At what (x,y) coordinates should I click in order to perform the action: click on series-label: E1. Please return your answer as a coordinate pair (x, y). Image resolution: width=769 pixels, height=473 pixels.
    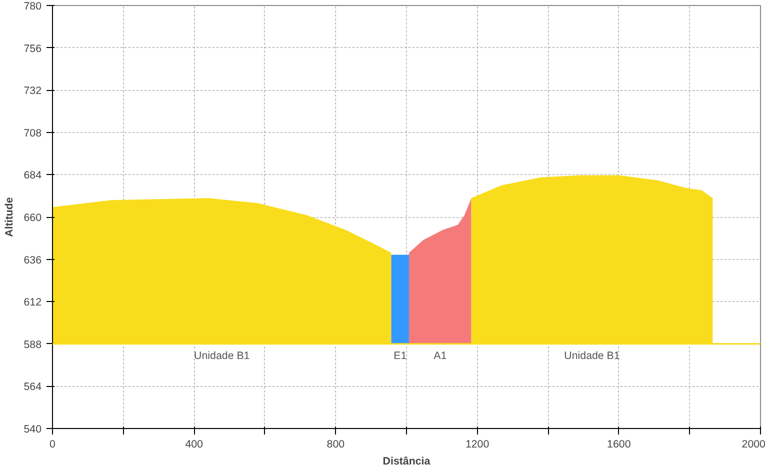
    Looking at the image, I should click on (400, 356).